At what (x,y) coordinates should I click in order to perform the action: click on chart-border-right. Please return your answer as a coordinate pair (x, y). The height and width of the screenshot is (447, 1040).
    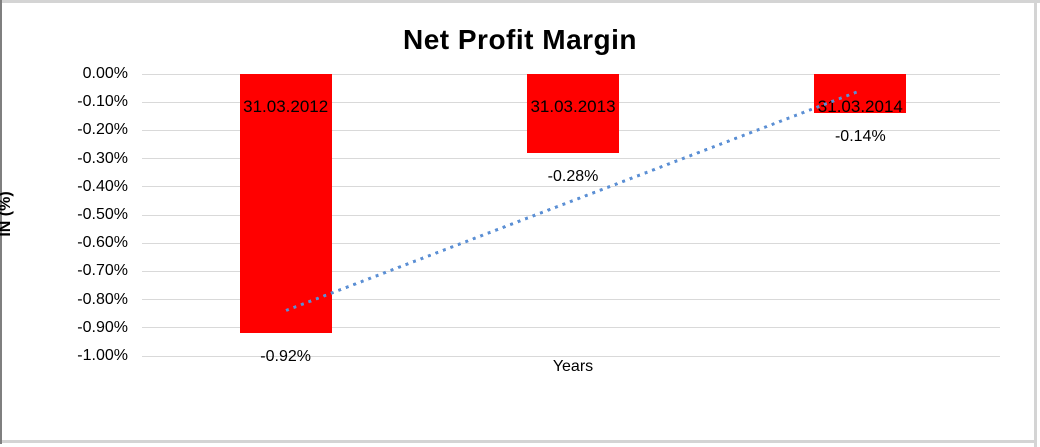
    Looking at the image, I should click on (1035, 223).